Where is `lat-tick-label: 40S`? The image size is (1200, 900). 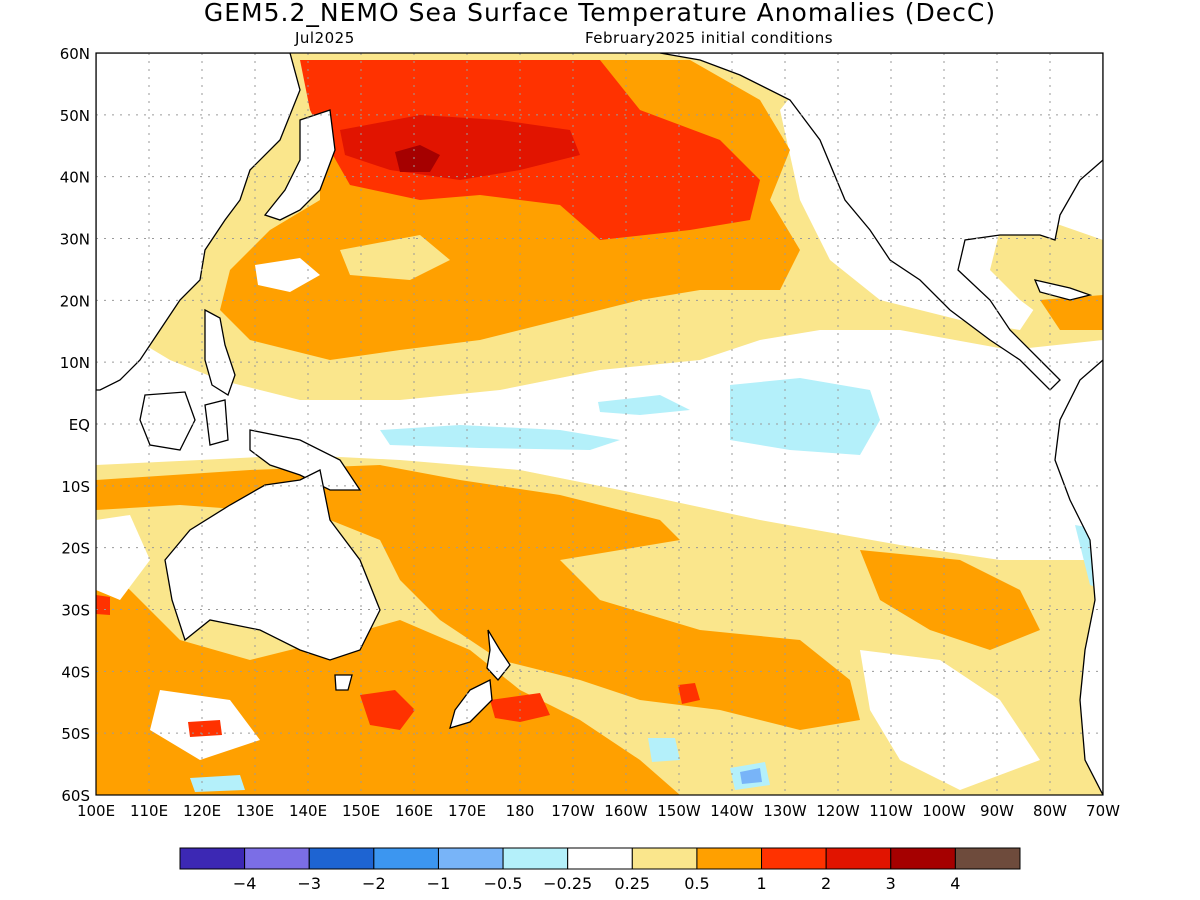 lat-tick-label: 40S is located at coordinates (75, 672).